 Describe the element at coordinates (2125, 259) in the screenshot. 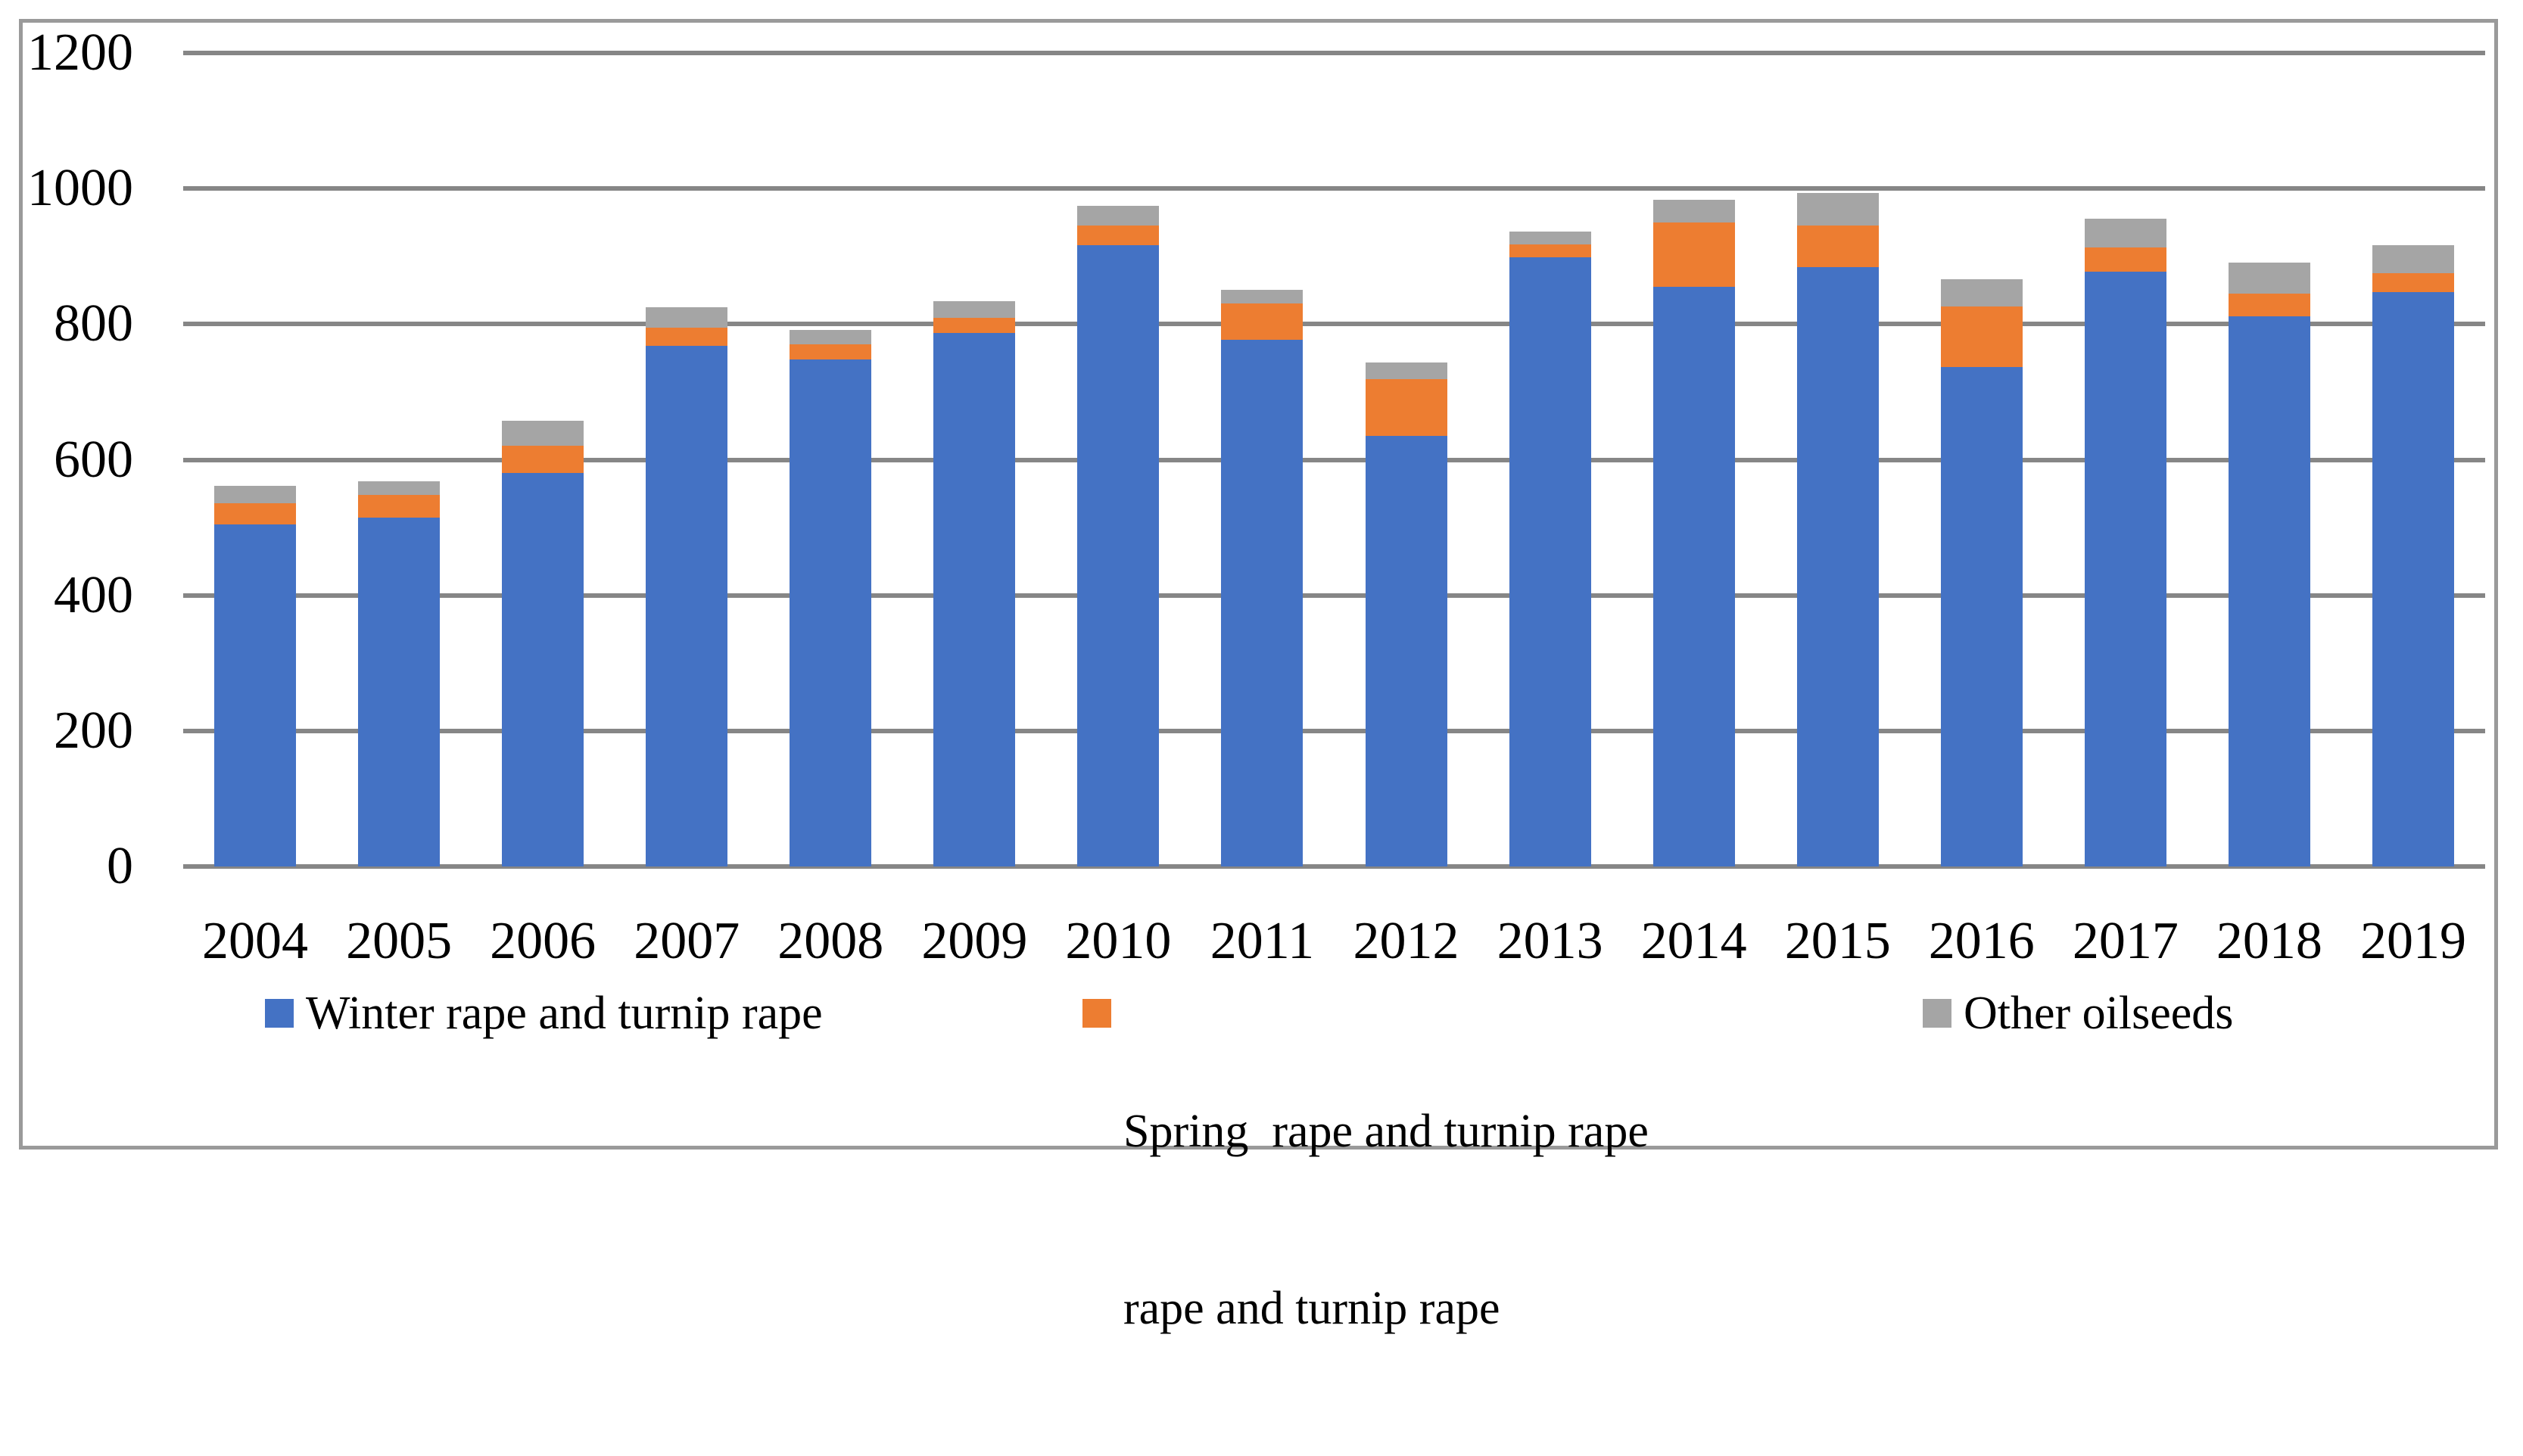

I see `bar-segment-spring-rape-and-turnip-rape-2017` at that location.